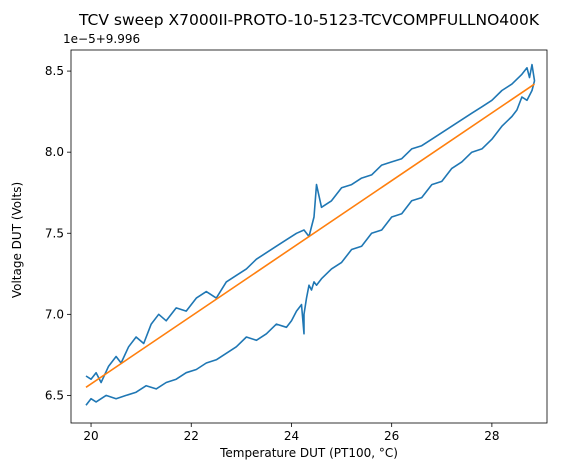 The height and width of the screenshot is (470, 567). I want to click on x-tick-label: 24, so click(291, 436).